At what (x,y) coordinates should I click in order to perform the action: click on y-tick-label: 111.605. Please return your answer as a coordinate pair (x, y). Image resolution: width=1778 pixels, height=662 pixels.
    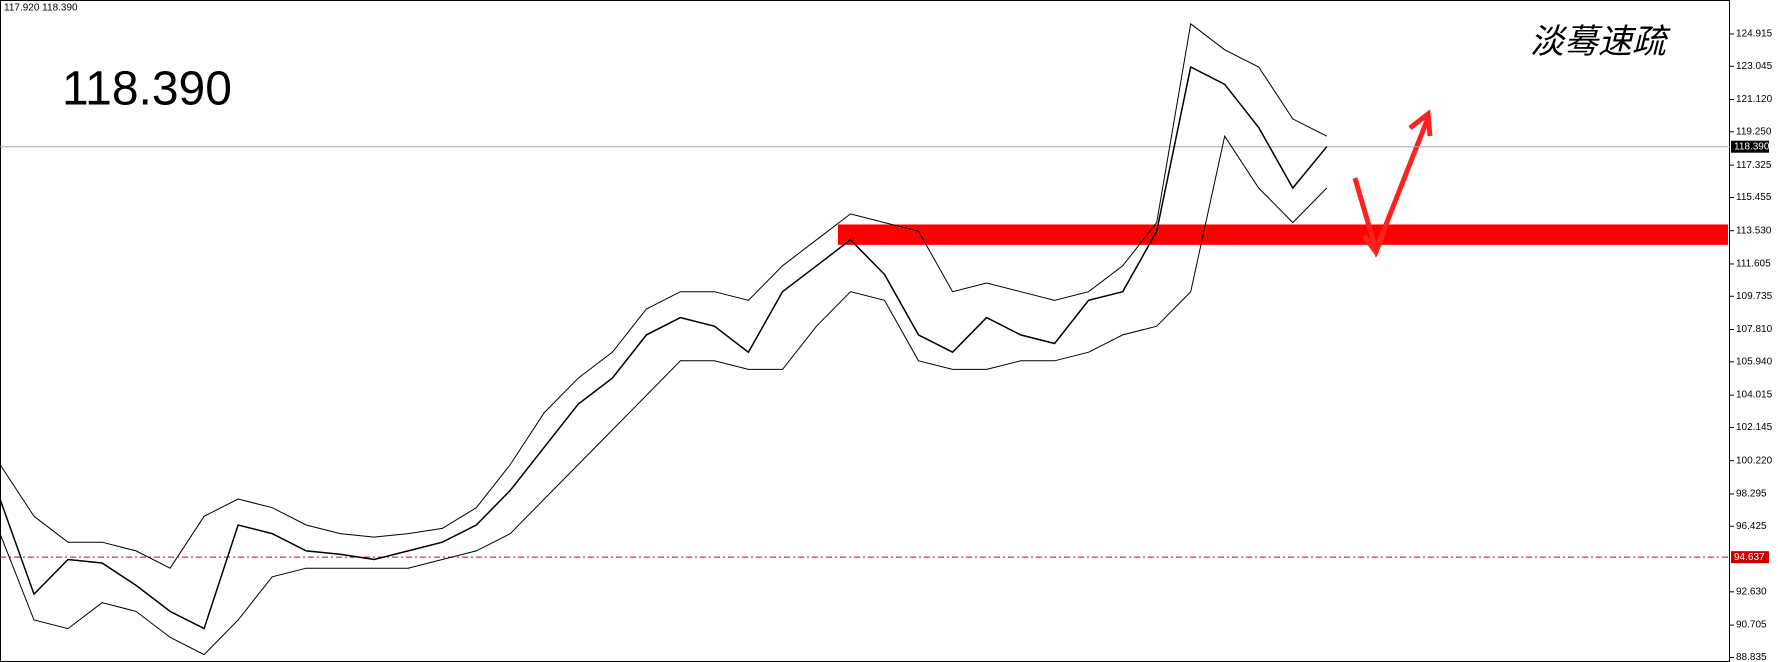
    Looking at the image, I should click on (1753, 264).